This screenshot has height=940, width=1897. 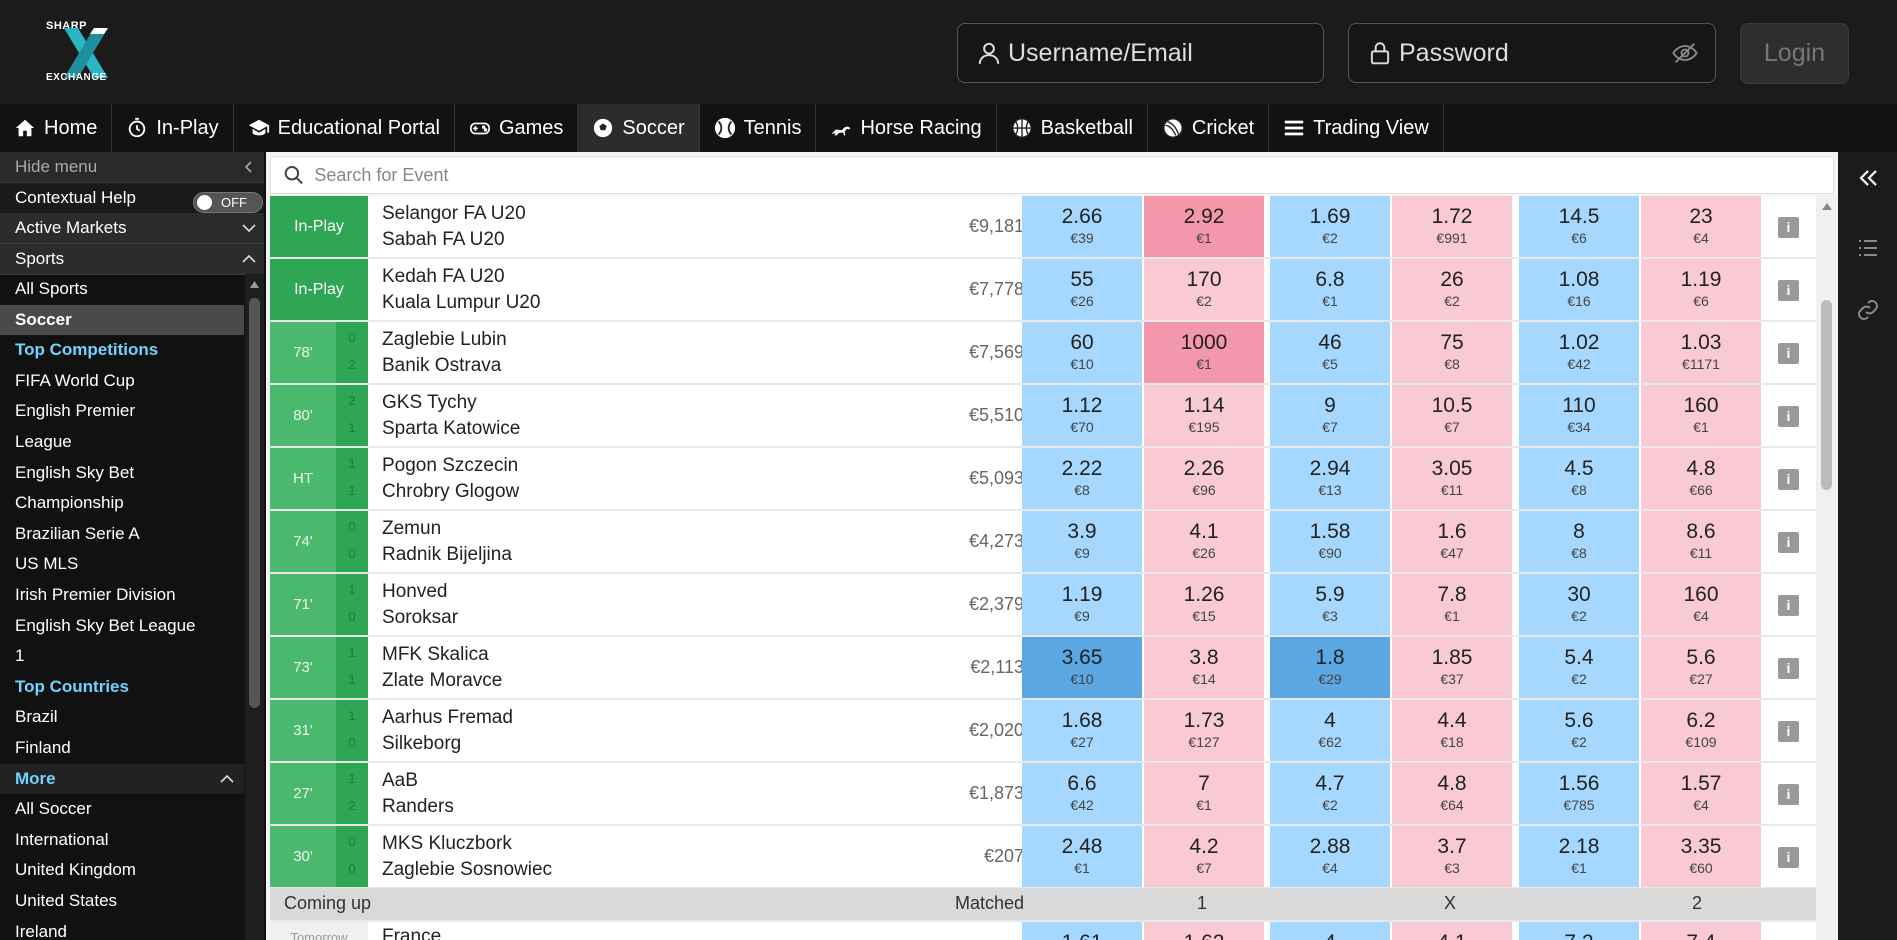 What do you see at coordinates (66, 900) in the screenshot?
I see `sidebar-item: United States` at bounding box center [66, 900].